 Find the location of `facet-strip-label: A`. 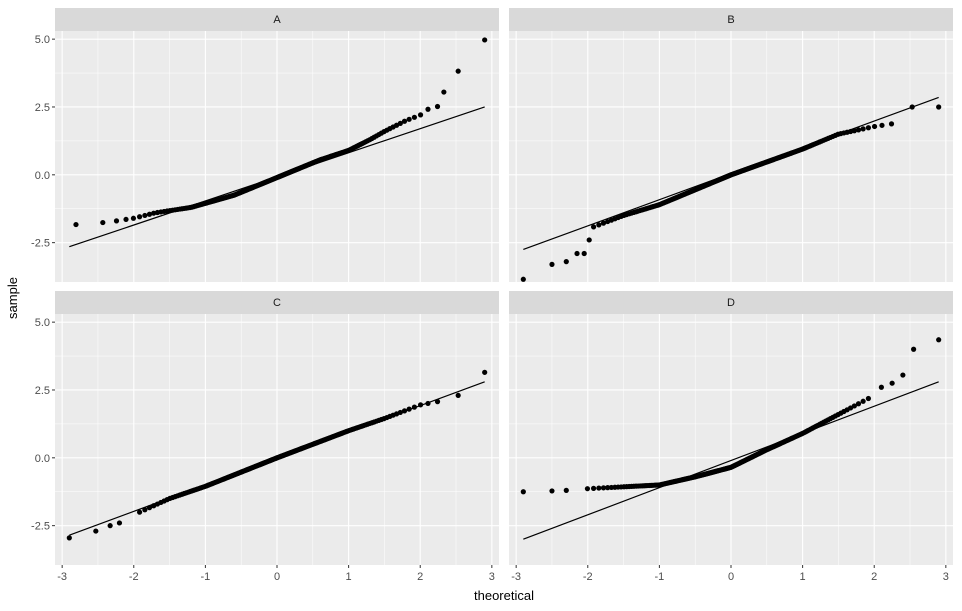

facet-strip-label: A is located at coordinates (277, 20).